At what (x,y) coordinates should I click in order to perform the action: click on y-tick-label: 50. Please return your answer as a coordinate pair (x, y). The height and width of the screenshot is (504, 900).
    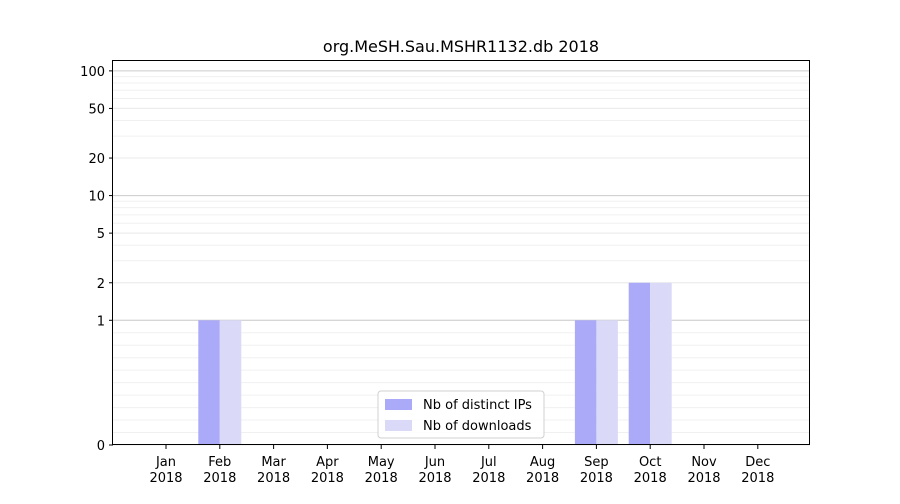
    Looking at the image, I should click on (96, 109).